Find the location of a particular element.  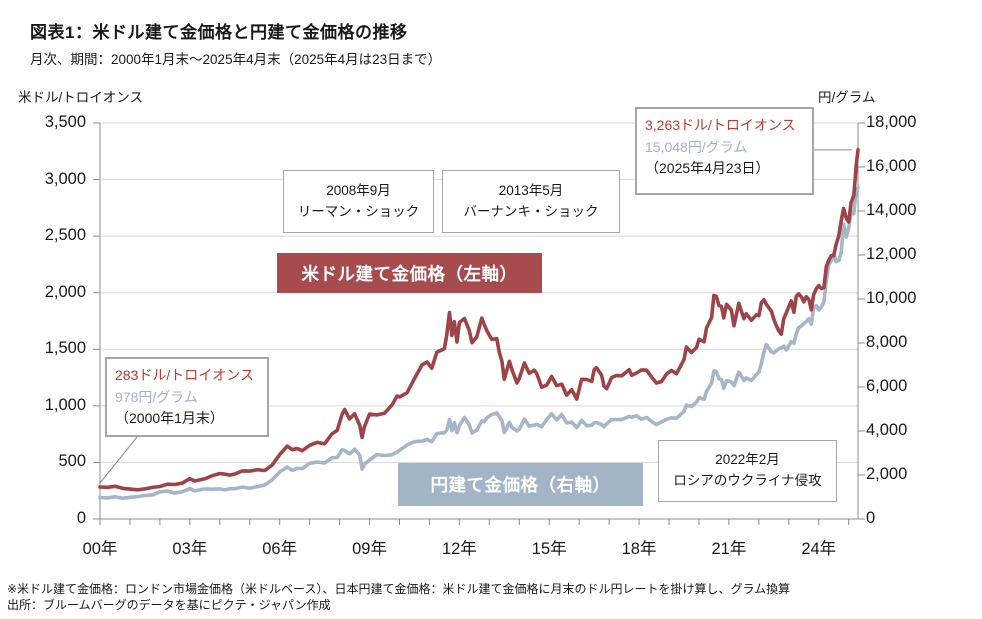

end-usd-value: 3,263ドル/トロイオンス is located at coordinates (720, 125).